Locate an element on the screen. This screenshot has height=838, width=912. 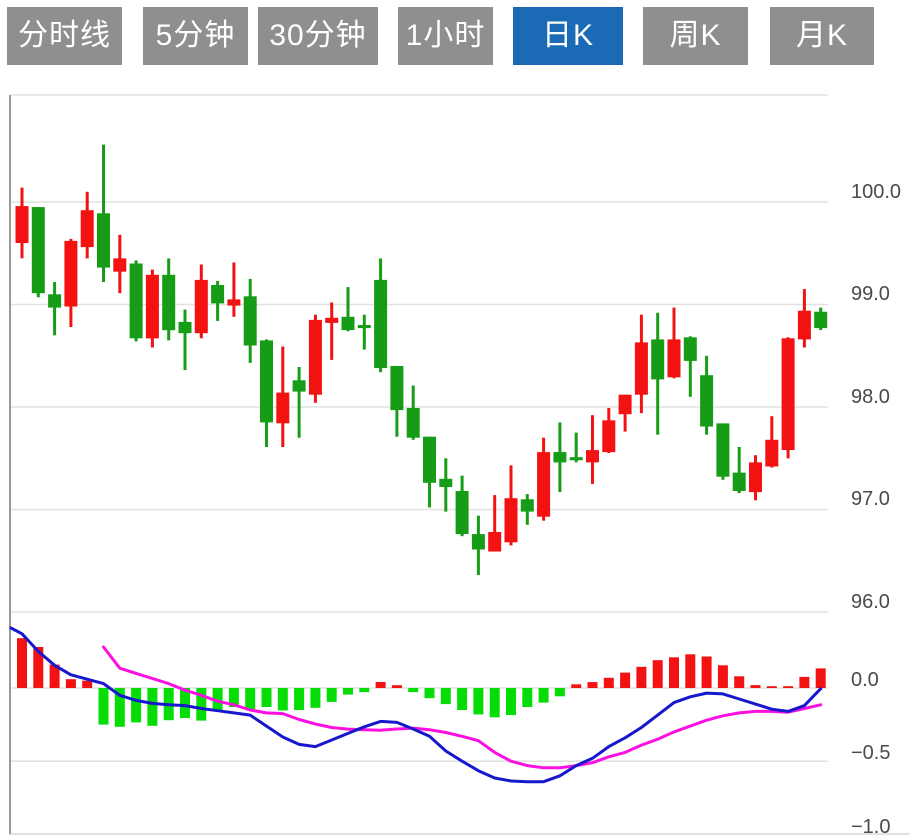
price-axis-label-96: 96.0 is located at coordinates (870, 602).